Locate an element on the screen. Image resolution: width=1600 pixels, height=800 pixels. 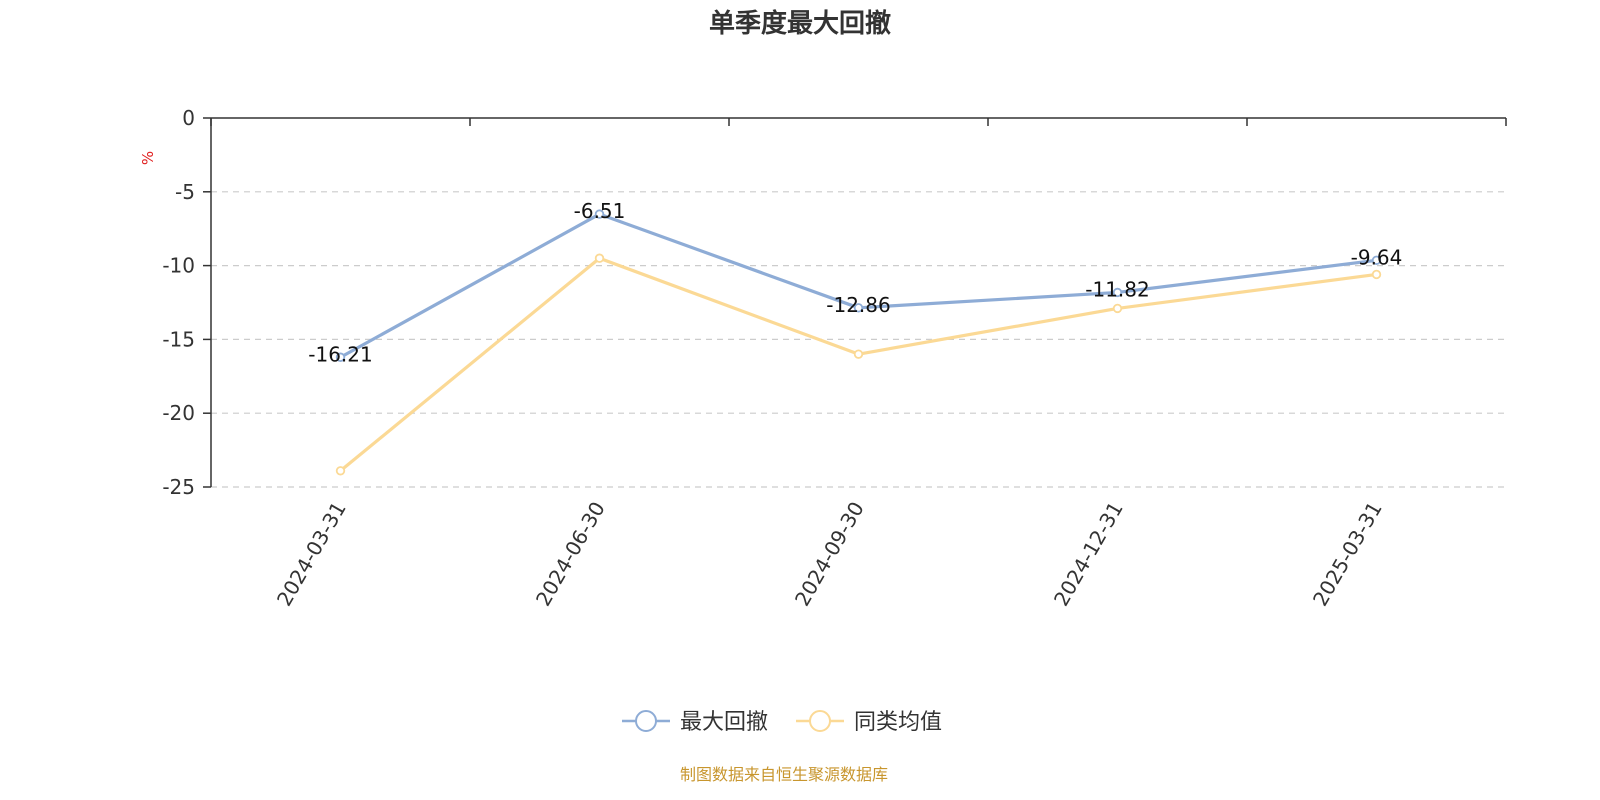
data-label: -11.82 is located at coordinates (1117, 289).